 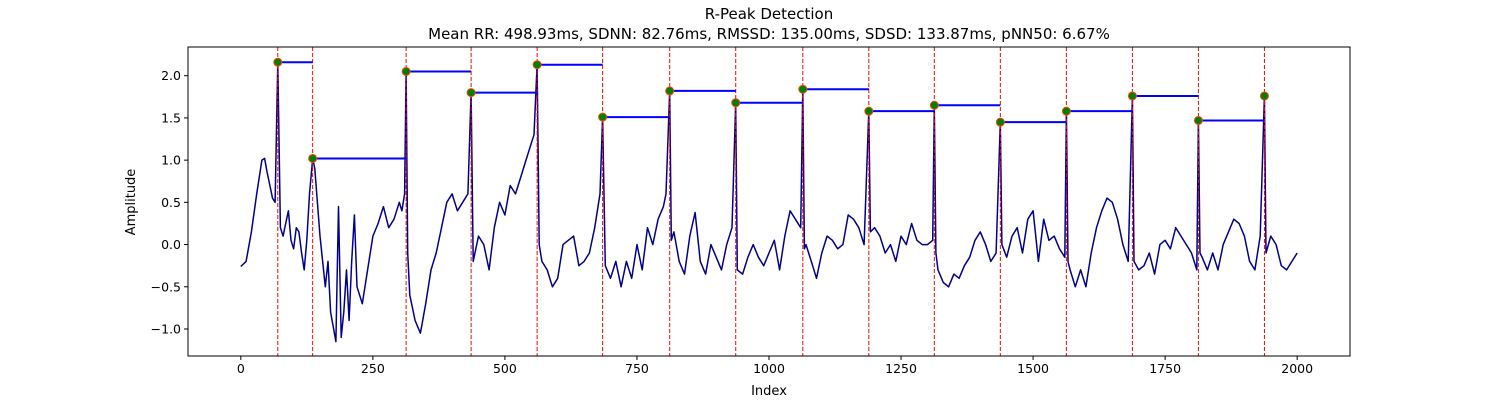 What do you see at coordinates (769, 391) in the screenshot?
I see `x-axis-label: Index` at bounding box center [769, 391].